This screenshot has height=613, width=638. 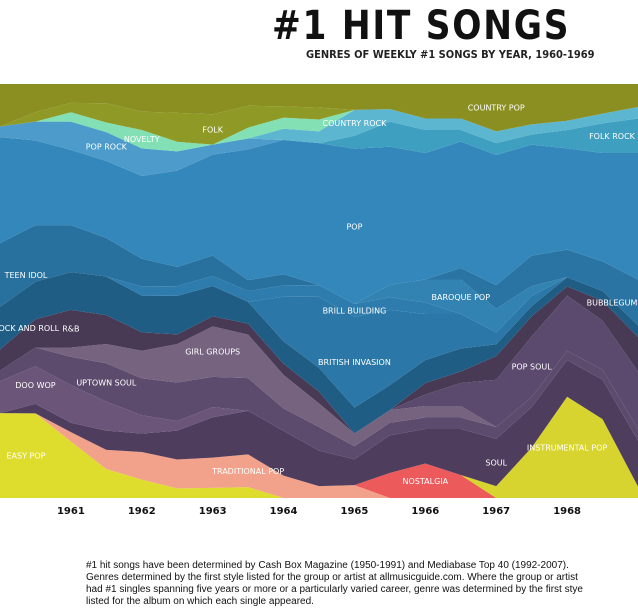 I want to click on area-baroque-pop, so click(x=319, y=302).